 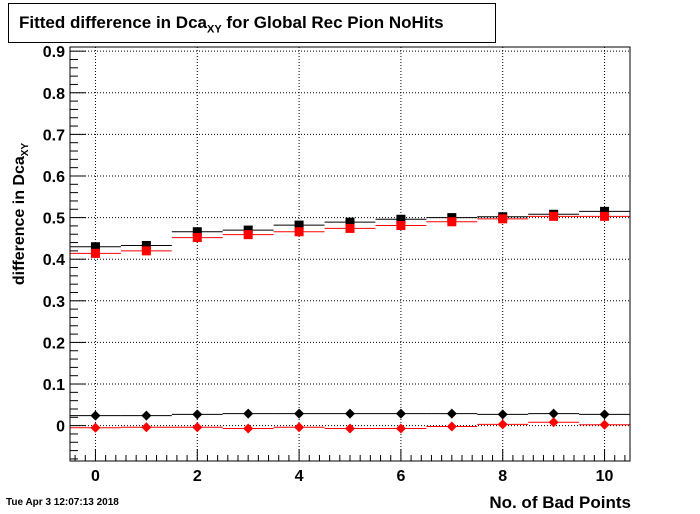 What do you see at coordinates (299, 476) in the screenshot?
I see `x-tick-label: 4` at bounding box center [299, 476].